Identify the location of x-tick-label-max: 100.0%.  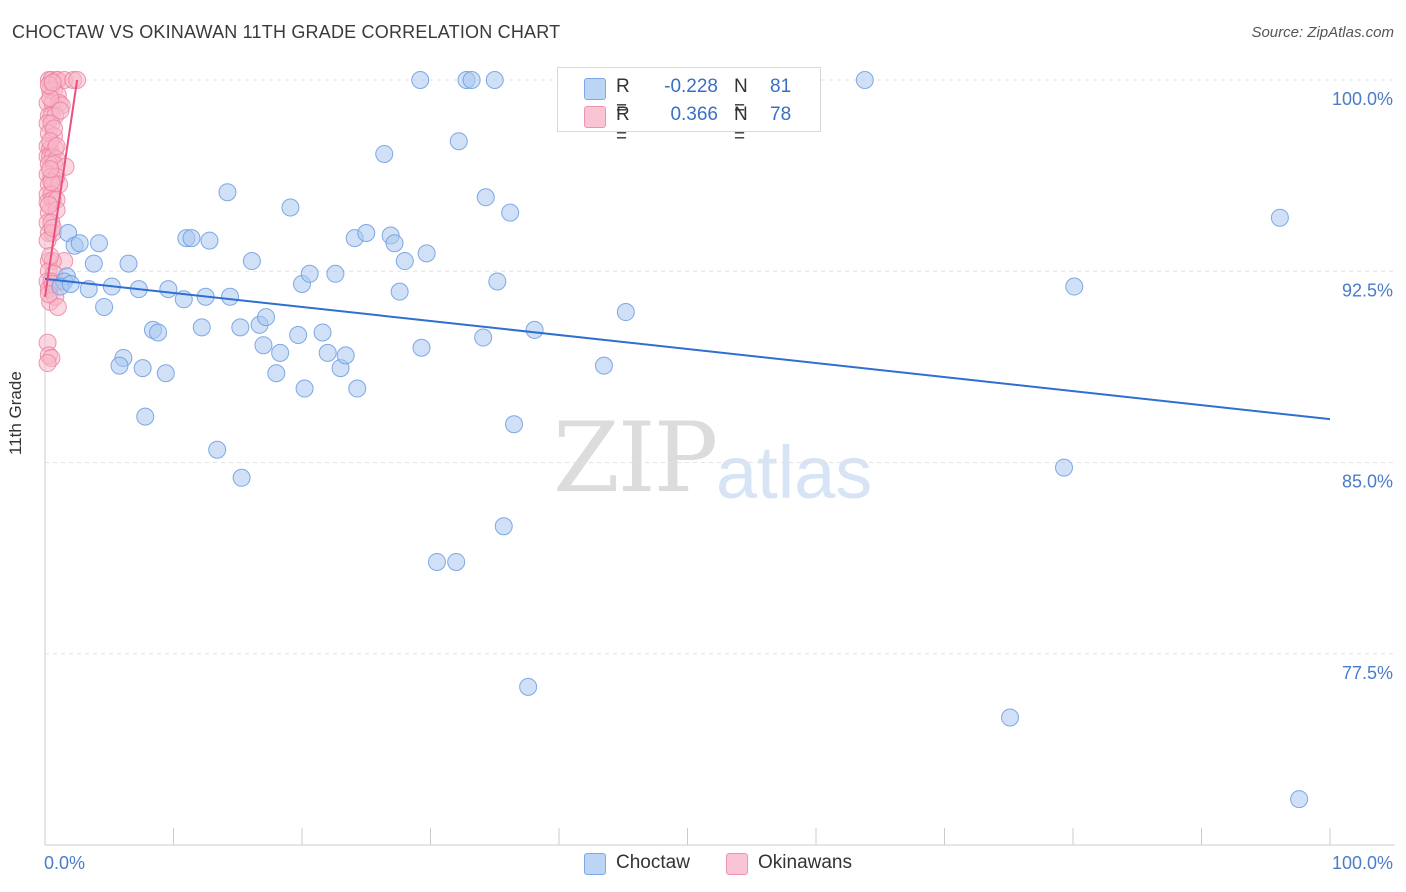
(1362, 863).